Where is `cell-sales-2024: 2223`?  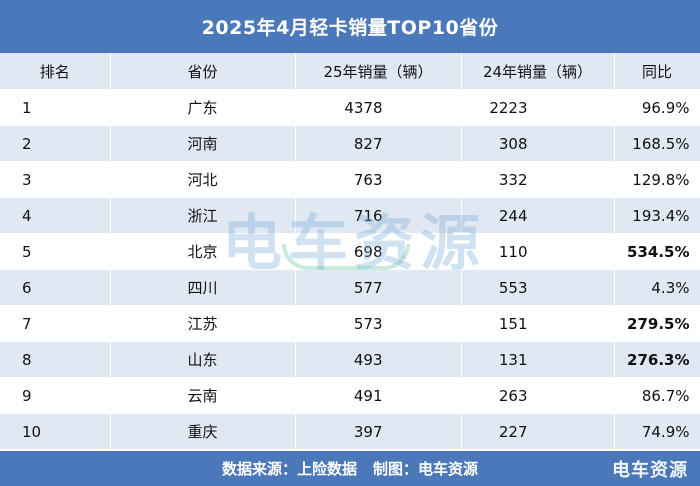 cell-sales-2024: 2223 is located at coordinates (538, 107).